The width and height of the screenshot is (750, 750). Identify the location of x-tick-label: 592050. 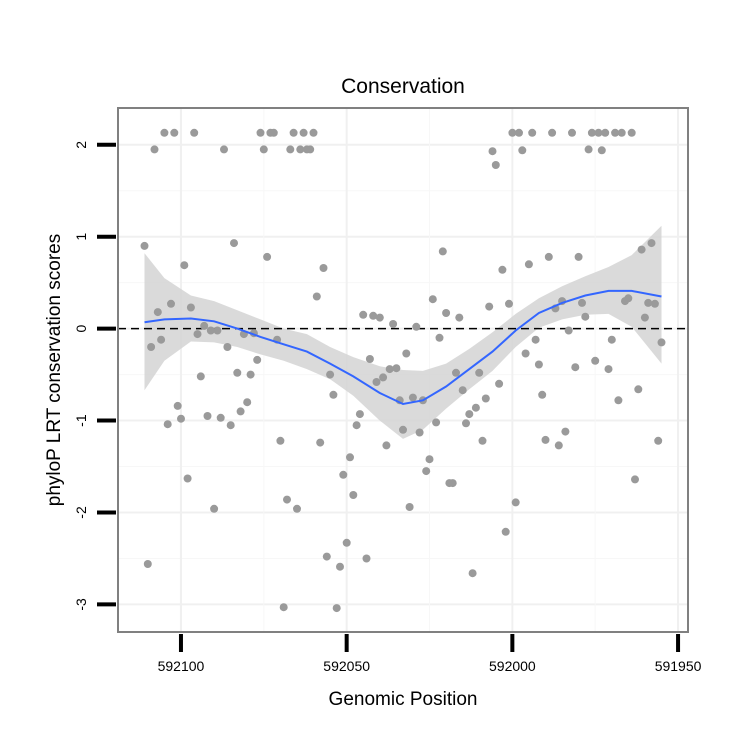
(346, 666).